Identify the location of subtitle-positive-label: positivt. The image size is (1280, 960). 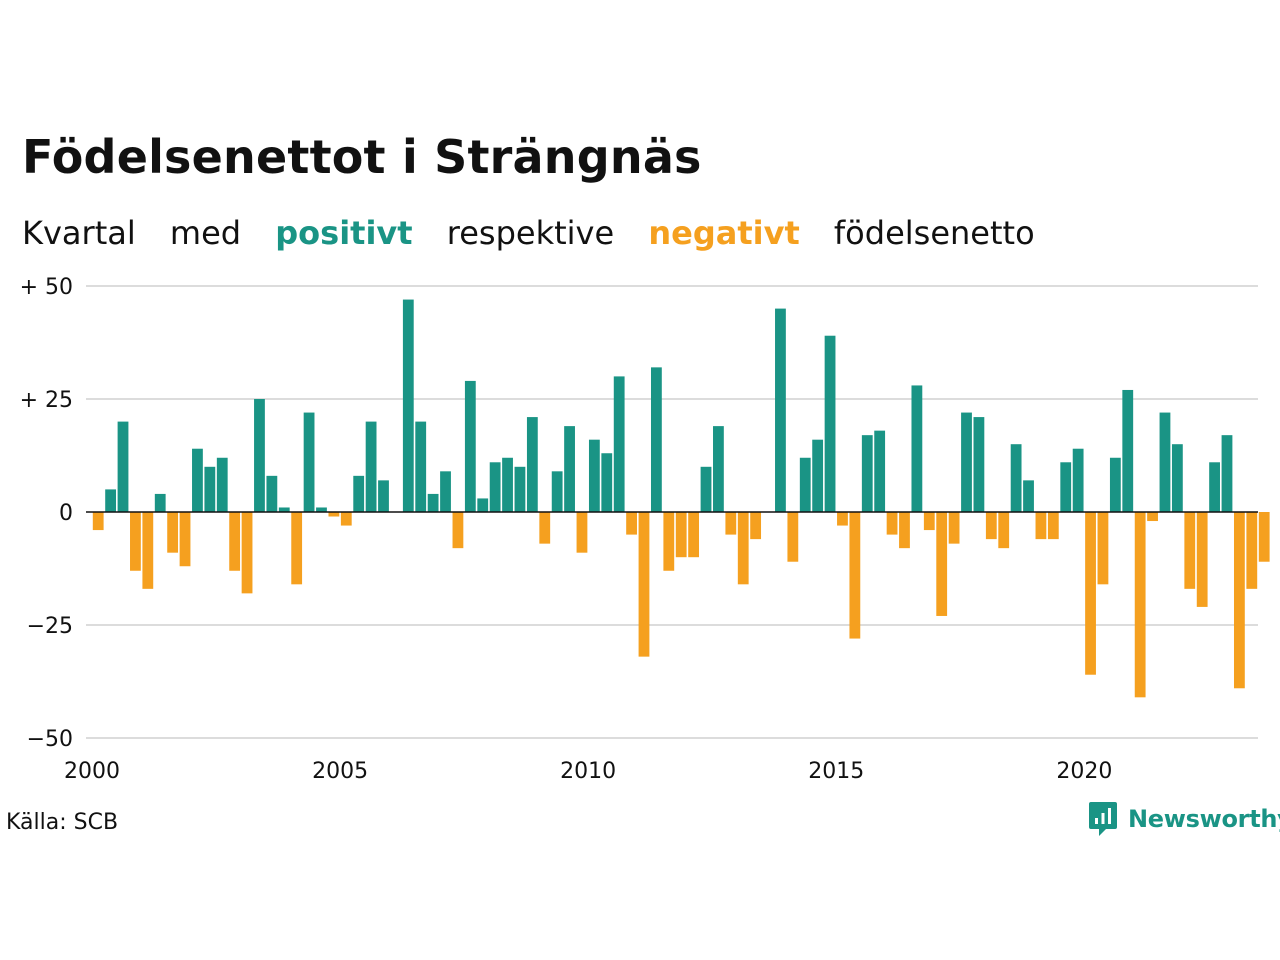
(344, 233).